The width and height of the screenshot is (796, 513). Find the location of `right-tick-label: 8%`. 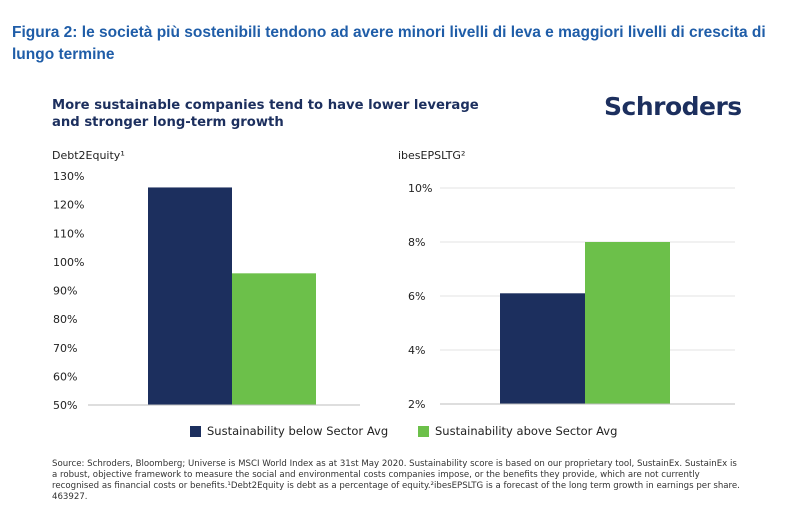

right-tick-label: 8% is located at coordinates (416, 242).